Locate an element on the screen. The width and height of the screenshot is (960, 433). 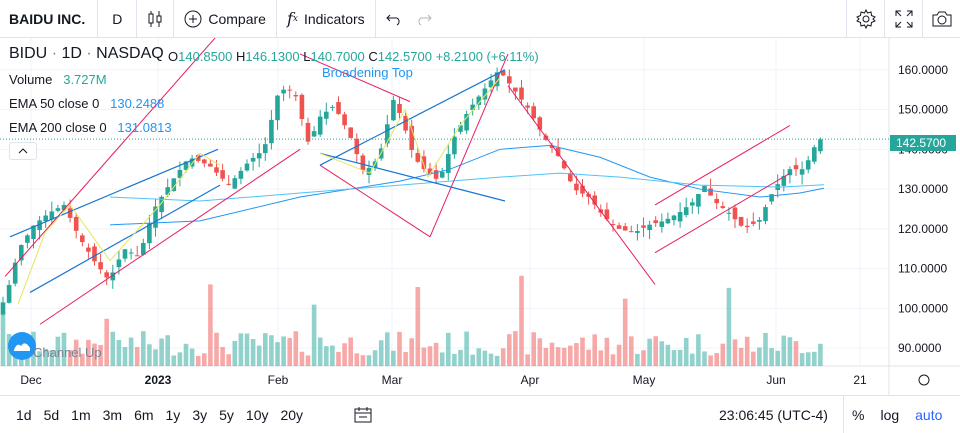
legend-exchange: NASDAQ is located at coordinates (130, 53).